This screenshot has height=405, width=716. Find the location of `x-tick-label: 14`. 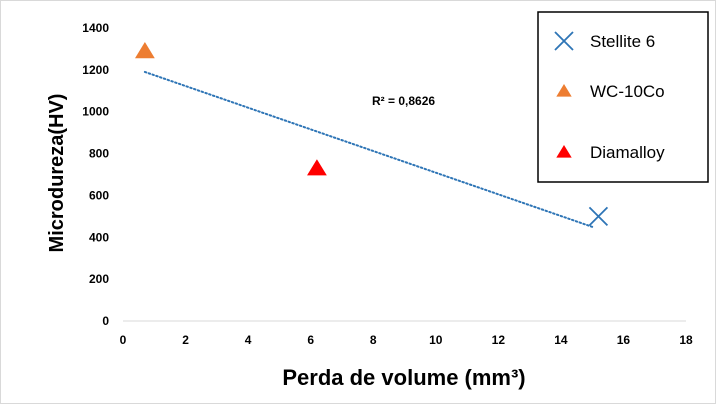

x-tick-label: 14 is located at coordinates (561, 340).